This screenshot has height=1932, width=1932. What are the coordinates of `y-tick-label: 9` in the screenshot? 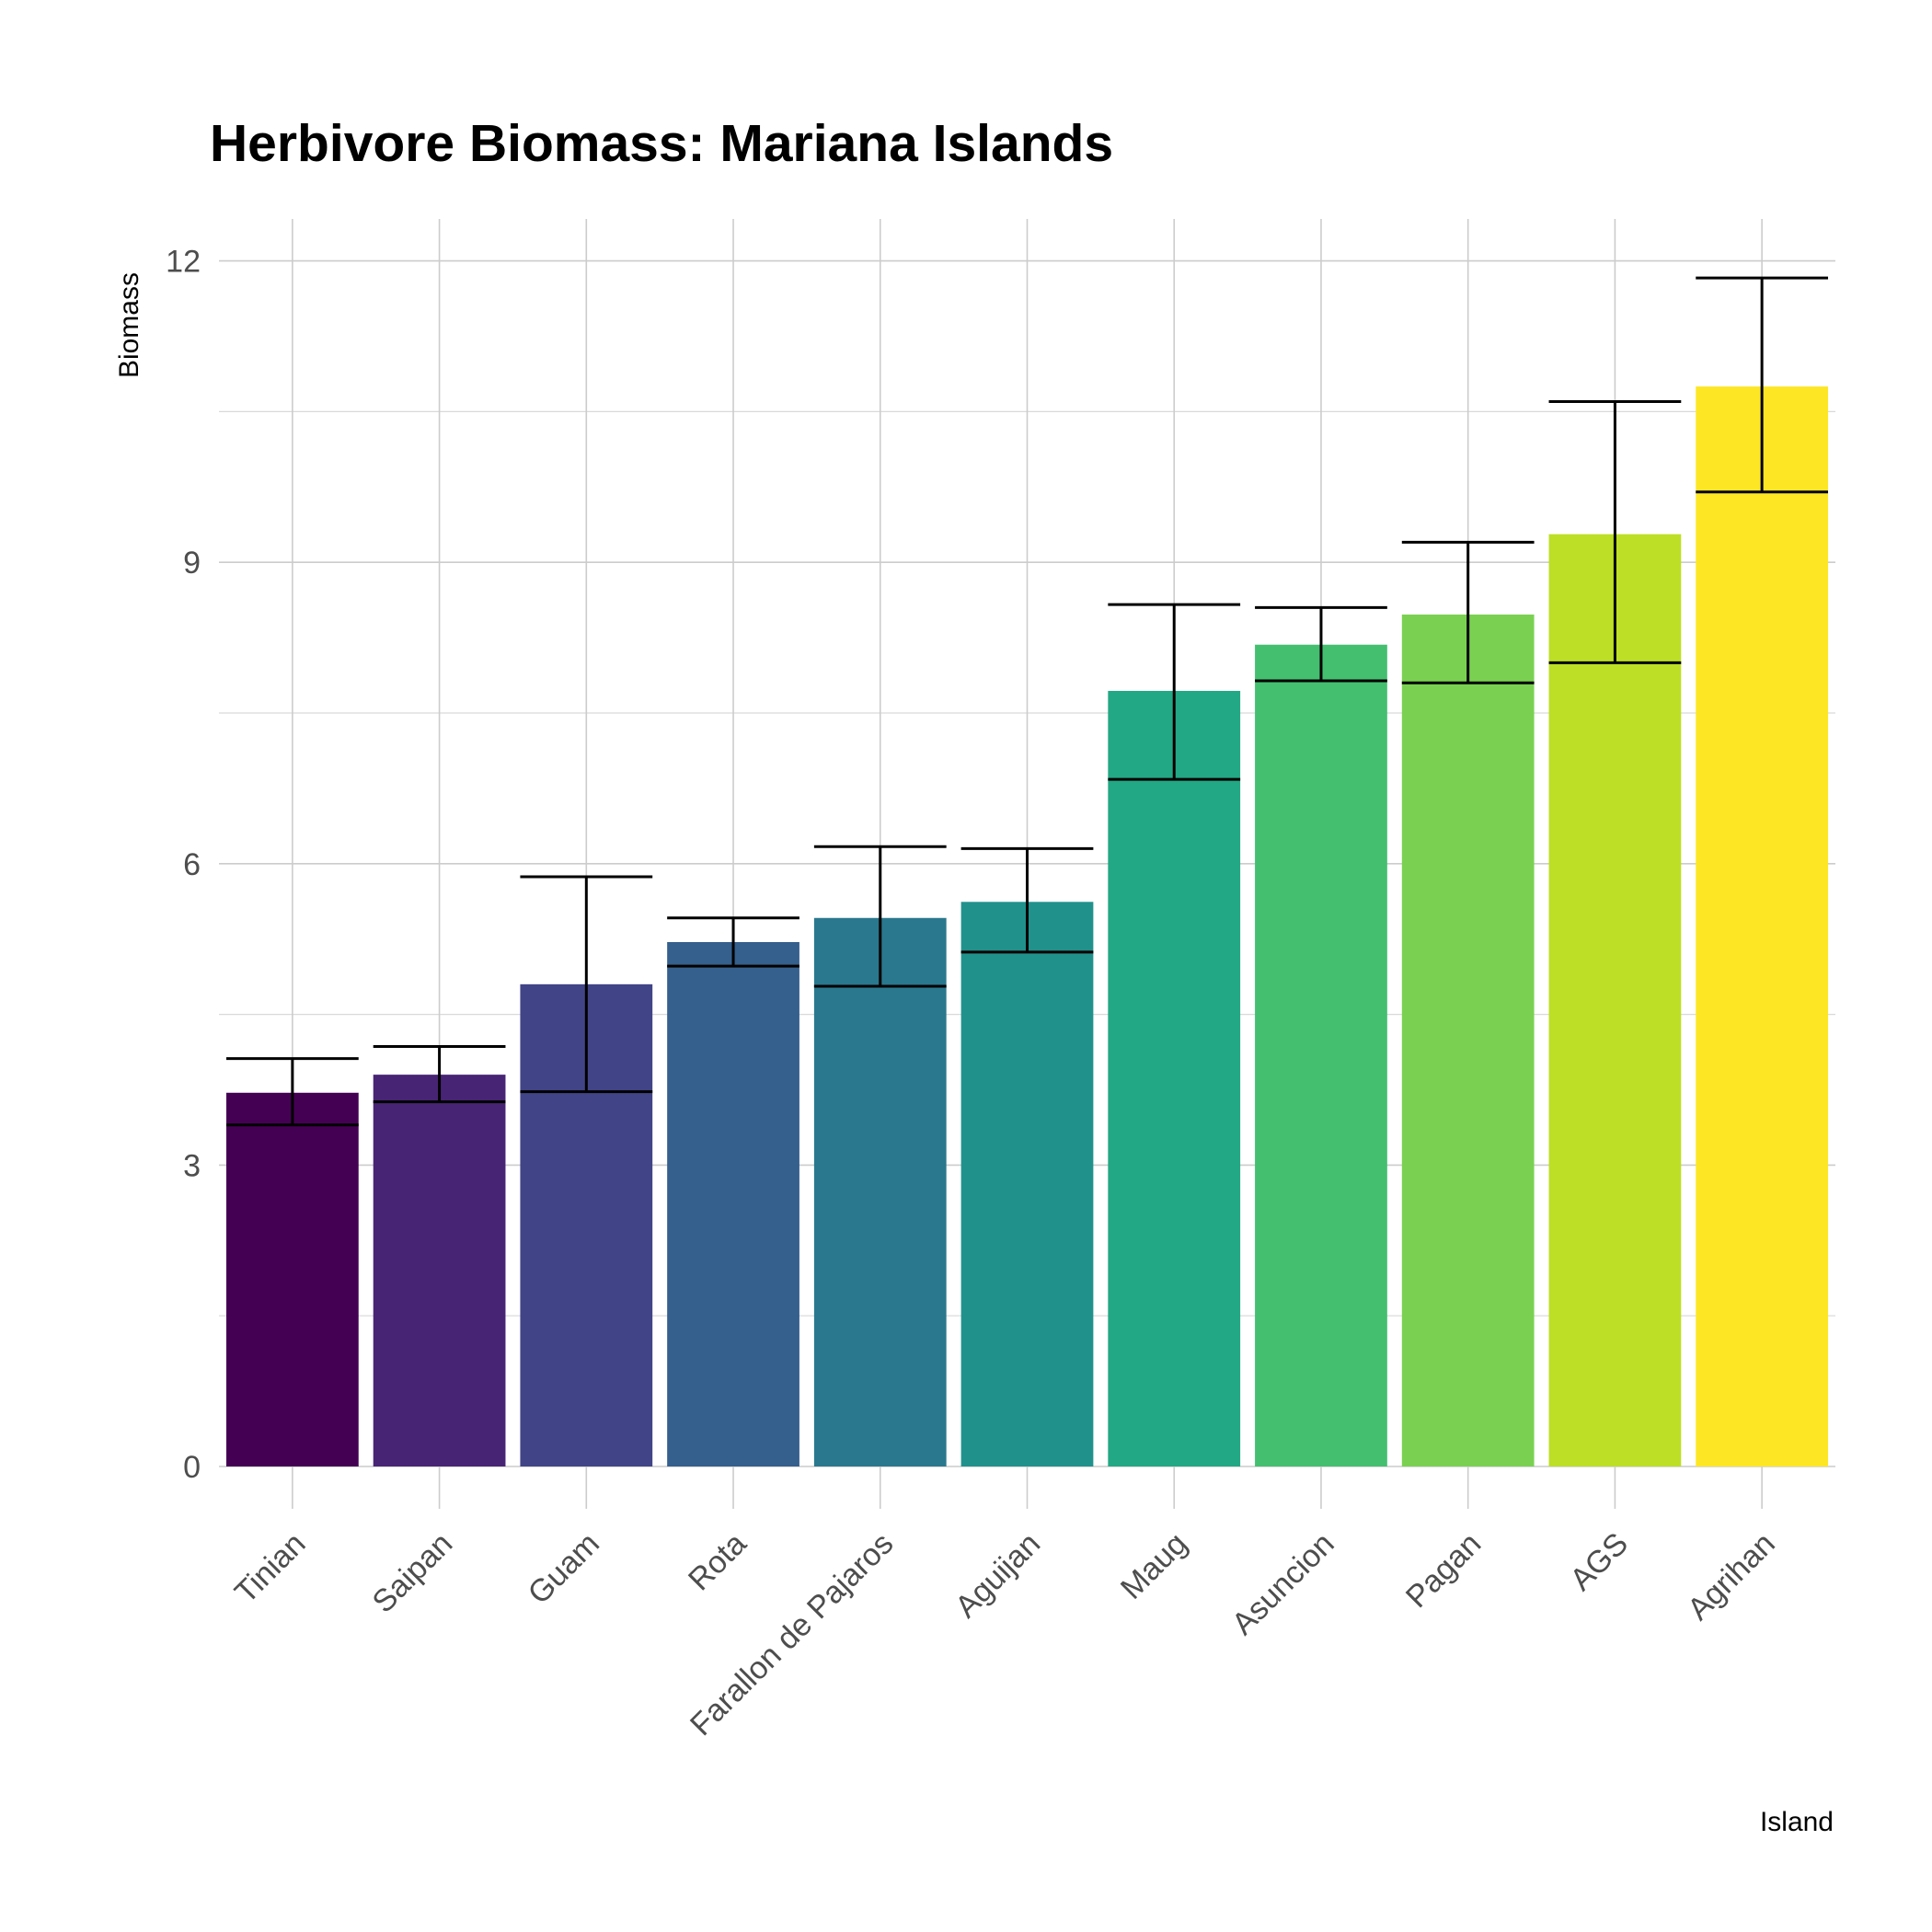 It's located at (192, 563).